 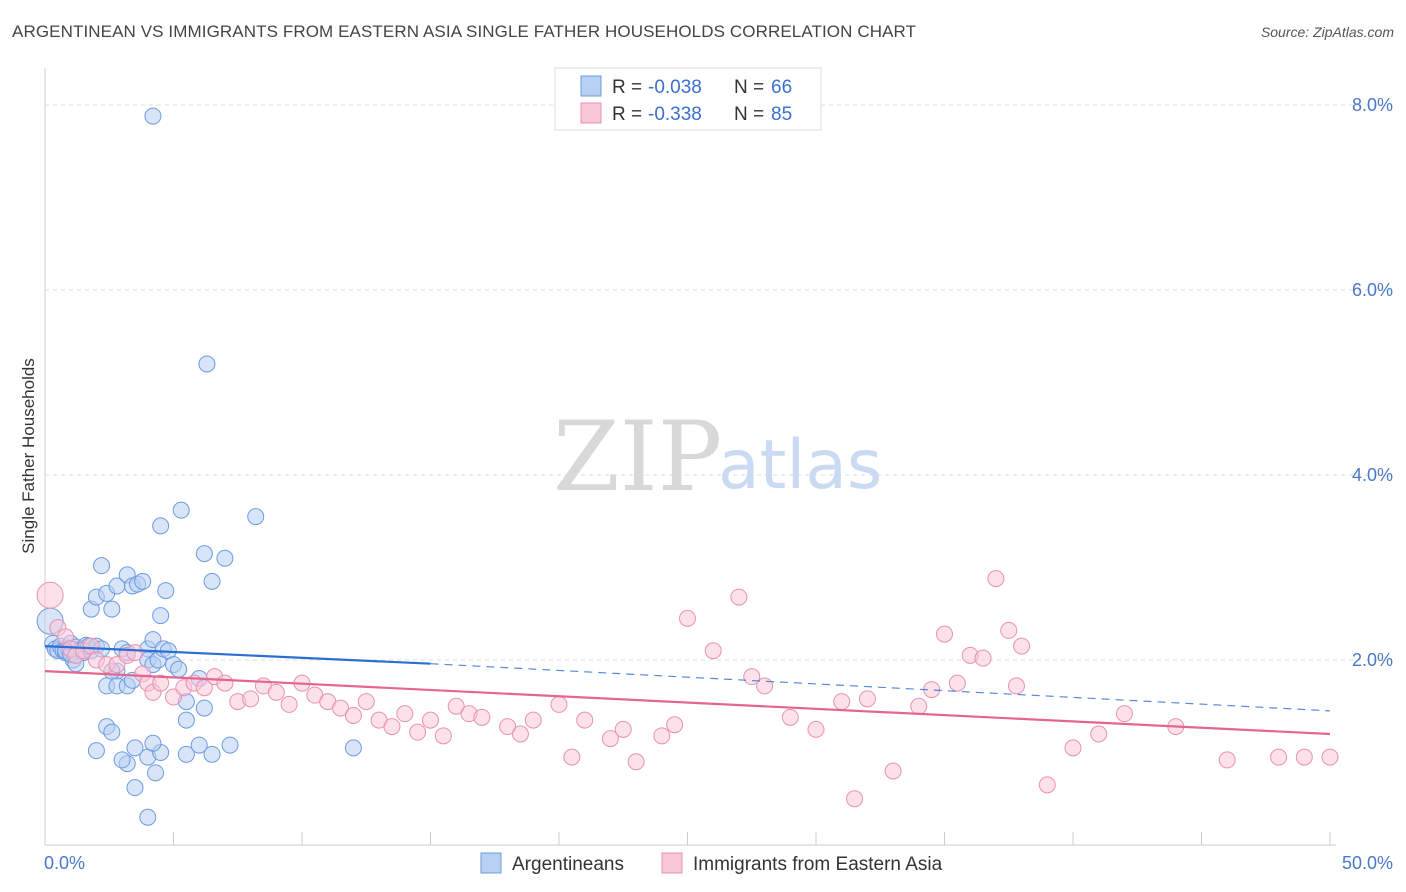 What do you see at coordinates (800, 465) in the screenshot?
I see `watermark-atlas: atlas` at bounding box center [800, 465].